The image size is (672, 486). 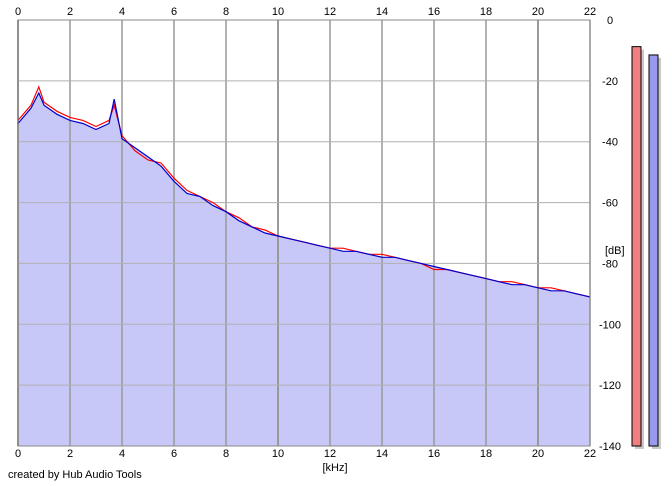 What do you see at coordinates (646, 248) in the screenshot?
I see `level-meters` at bounding box center [646, 248].